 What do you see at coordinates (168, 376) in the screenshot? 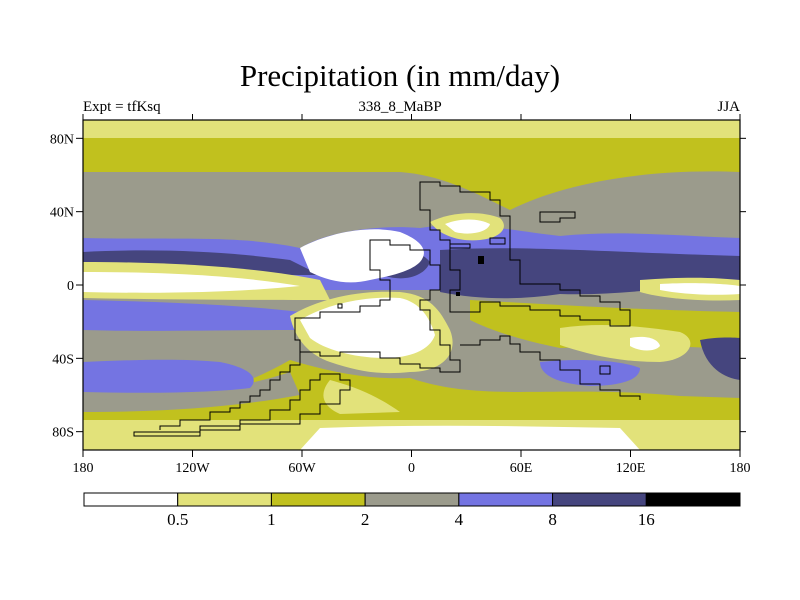
I see `s-blue-west` at bounding box center [168, 376].